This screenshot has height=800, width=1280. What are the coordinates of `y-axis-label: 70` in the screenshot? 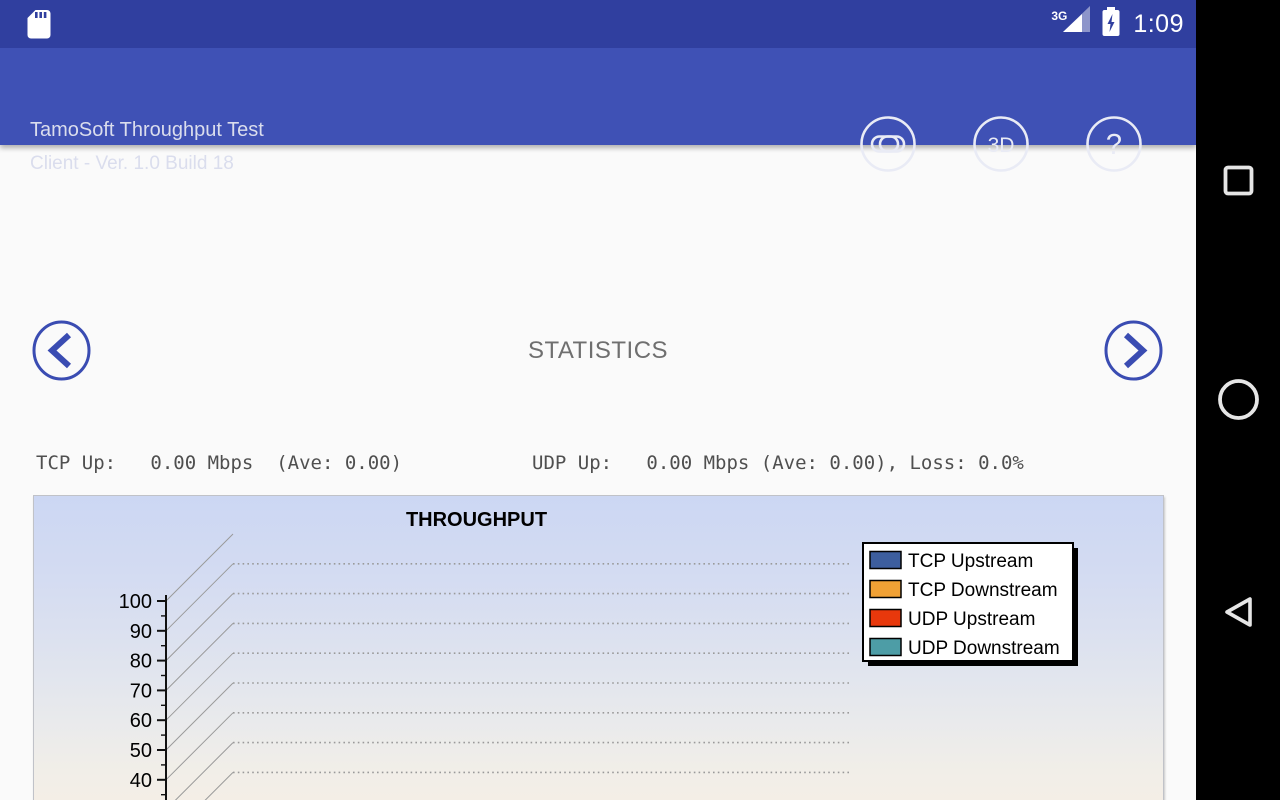 It's located at (141, 691).